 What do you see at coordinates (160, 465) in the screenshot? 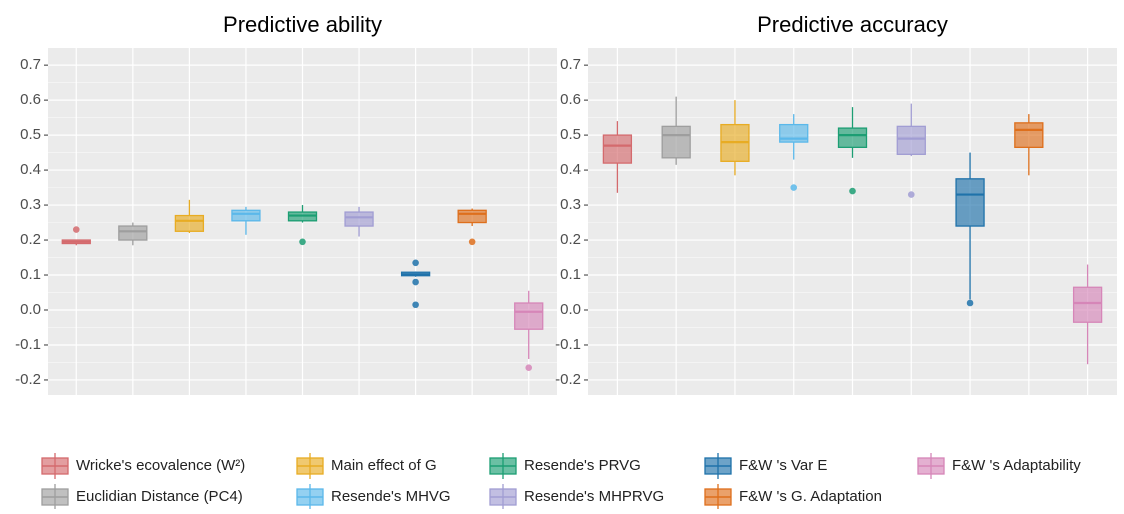
I see `legend-label: Wricke's ecovalence (W²)` at bounding box center [160, 465].